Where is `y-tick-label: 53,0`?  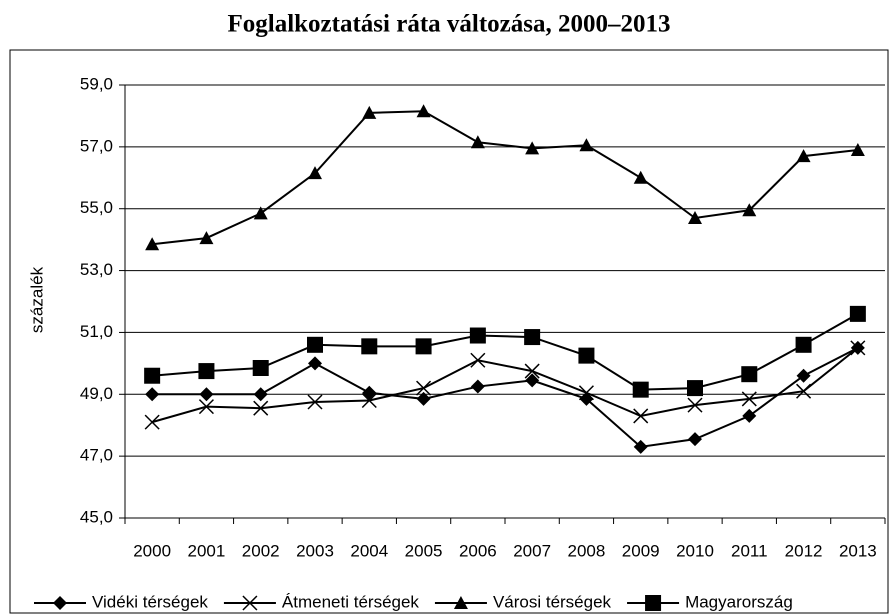 y-tick-label: 53,0 is located at coordinates (96, 269).